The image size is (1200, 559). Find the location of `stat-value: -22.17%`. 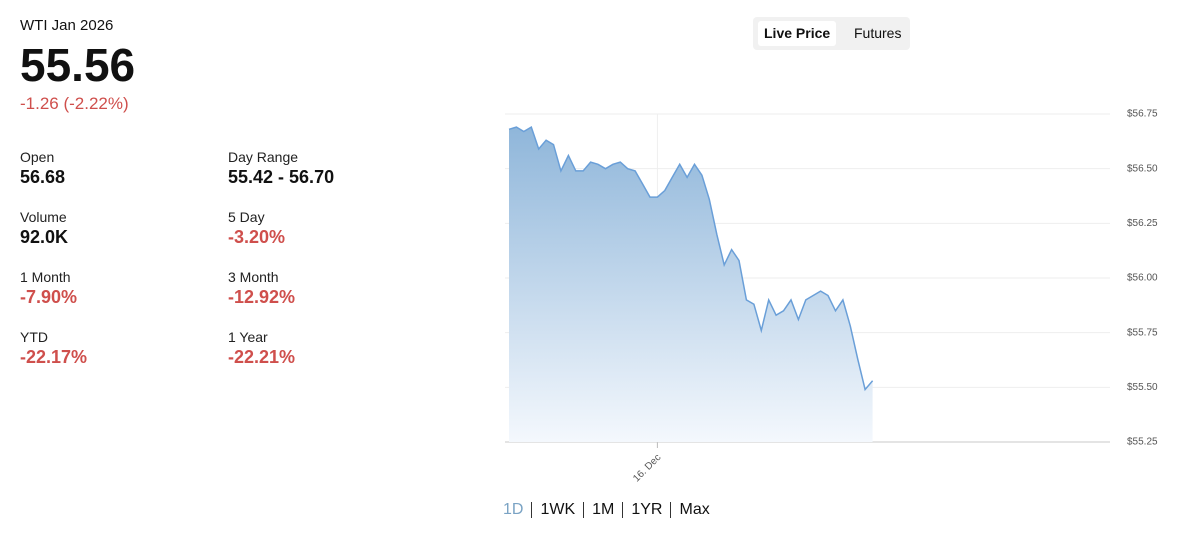

stat-value: -22.17% is located at coordinates (54, 357).